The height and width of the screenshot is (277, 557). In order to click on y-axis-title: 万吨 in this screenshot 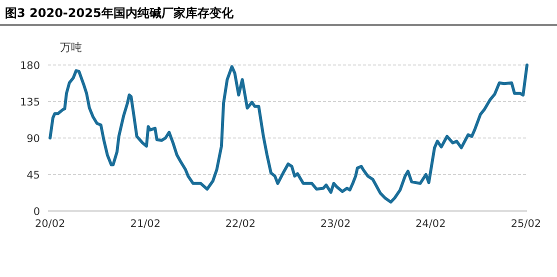, I will do `click(71, 47)`.